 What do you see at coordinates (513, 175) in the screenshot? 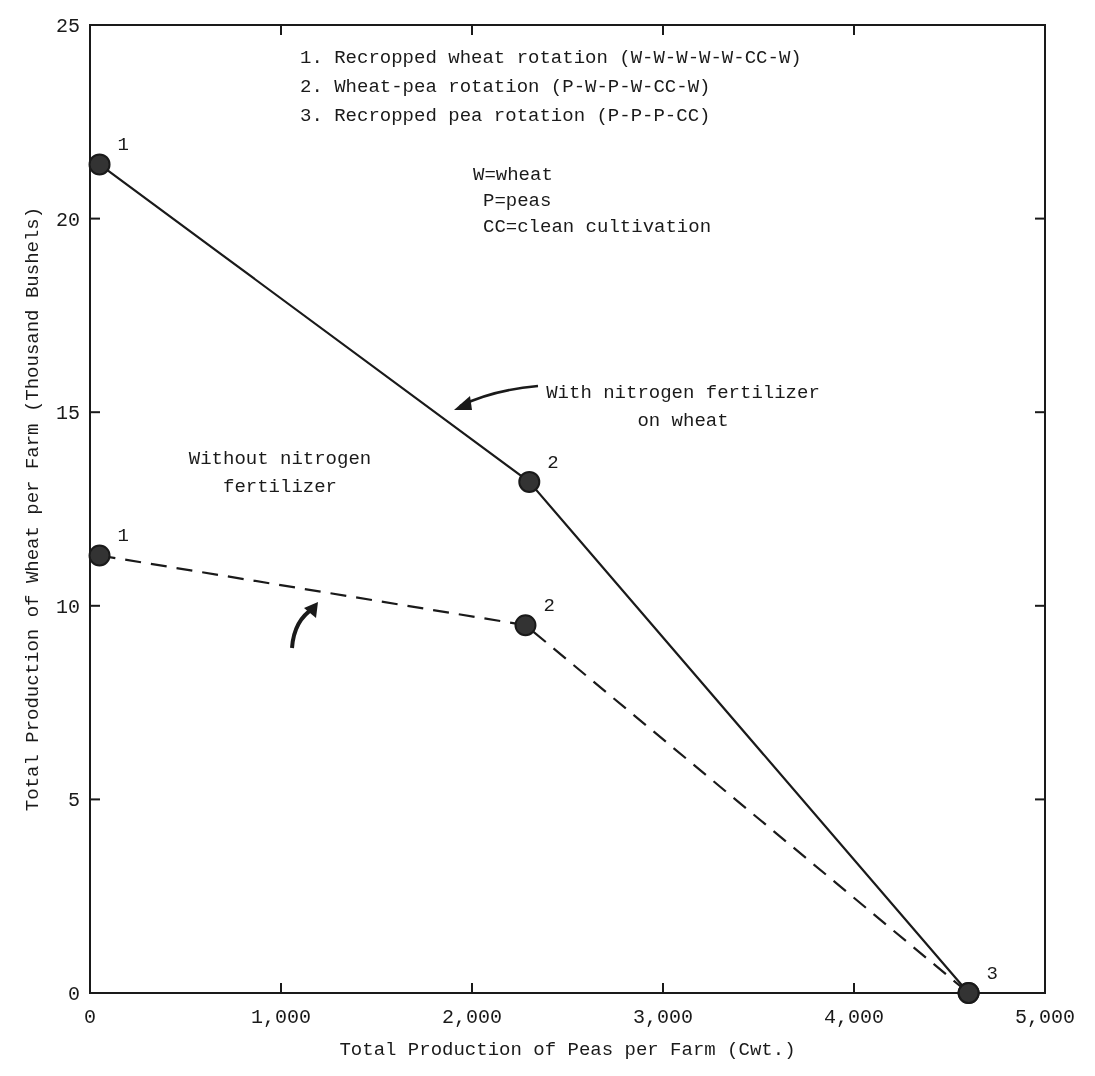
I see `annotation: W=wheat` at bounding box center [513, 175].